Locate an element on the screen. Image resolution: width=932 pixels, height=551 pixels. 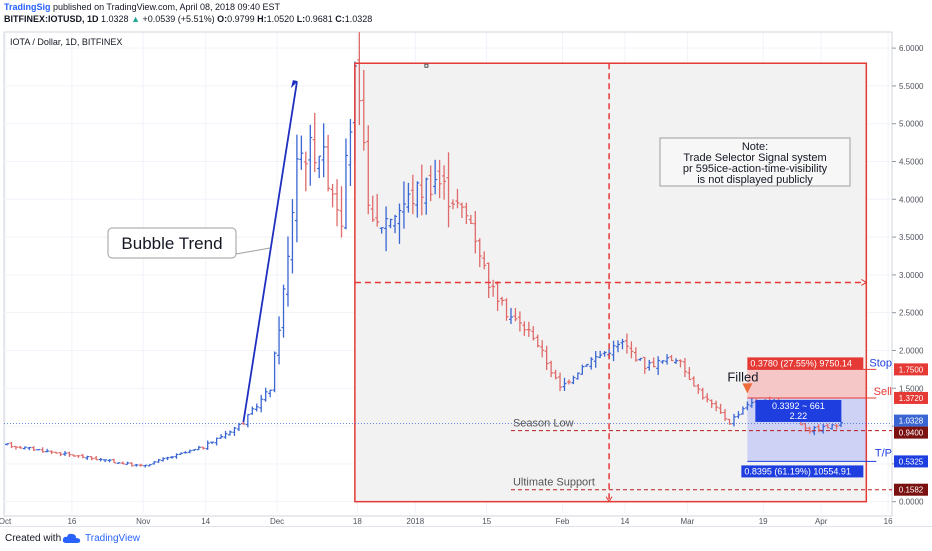
target-info-box is located at coordinates (802, 471).